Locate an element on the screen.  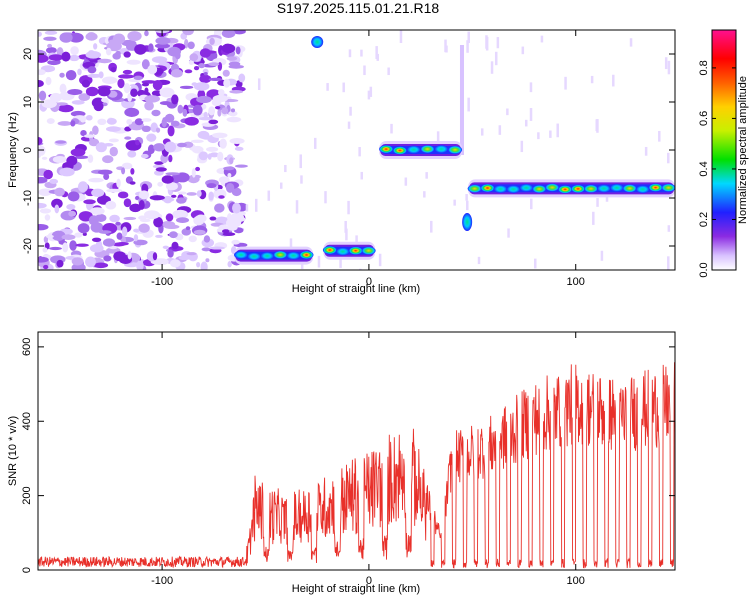
isolated-spot is located at coordinates (467, 222).